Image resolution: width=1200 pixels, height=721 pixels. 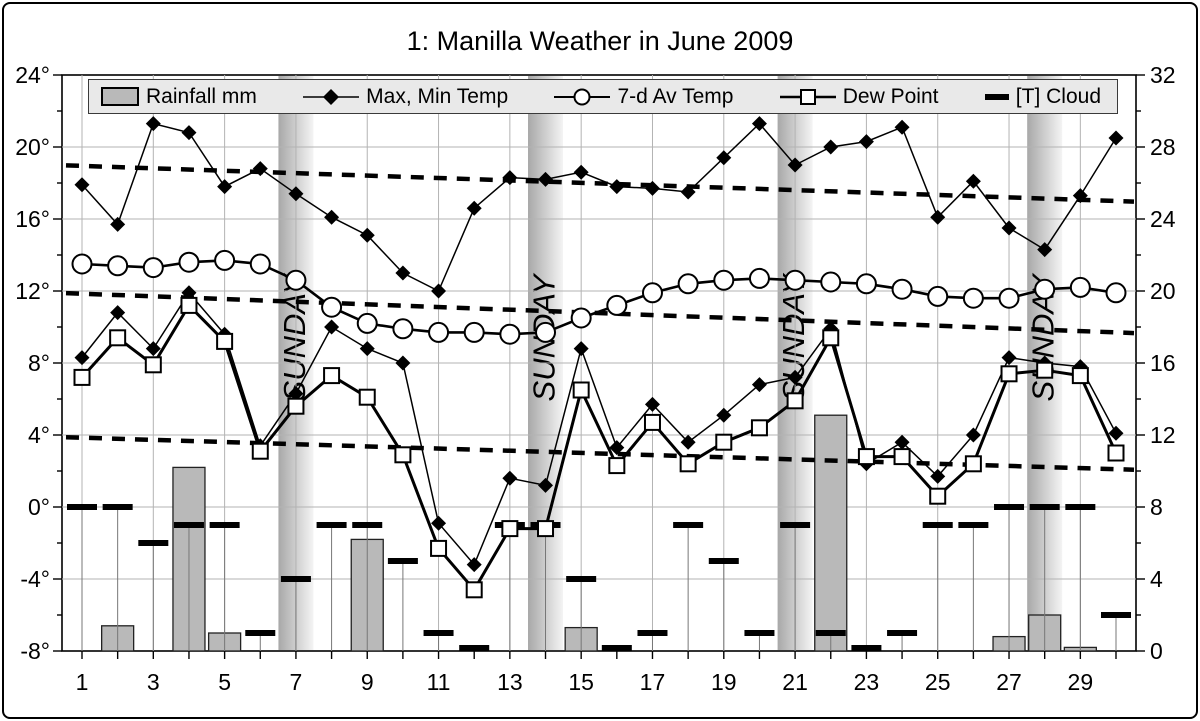 I want to click on x-axis: 1 3 5 7 9 11 13 15 17 19 21 23 25 27 29, so click(x=596, y=673).